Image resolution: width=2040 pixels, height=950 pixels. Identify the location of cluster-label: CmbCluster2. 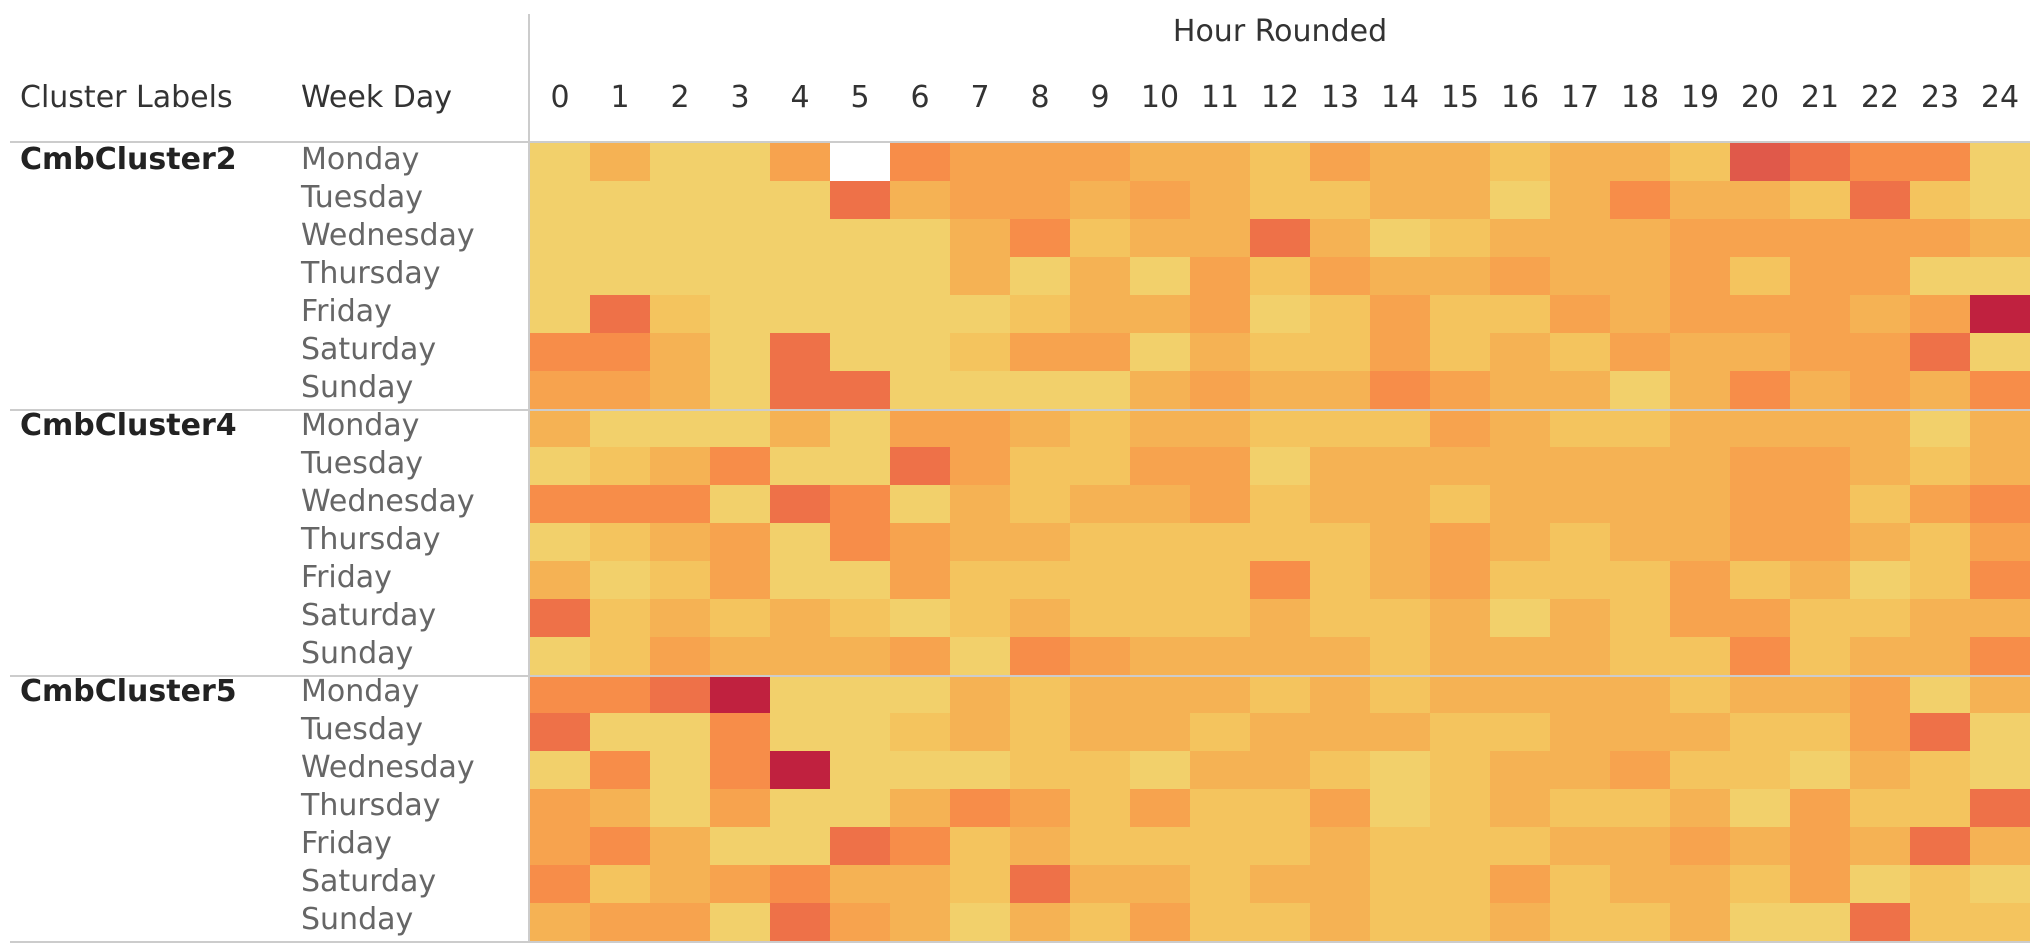
(128, 159).